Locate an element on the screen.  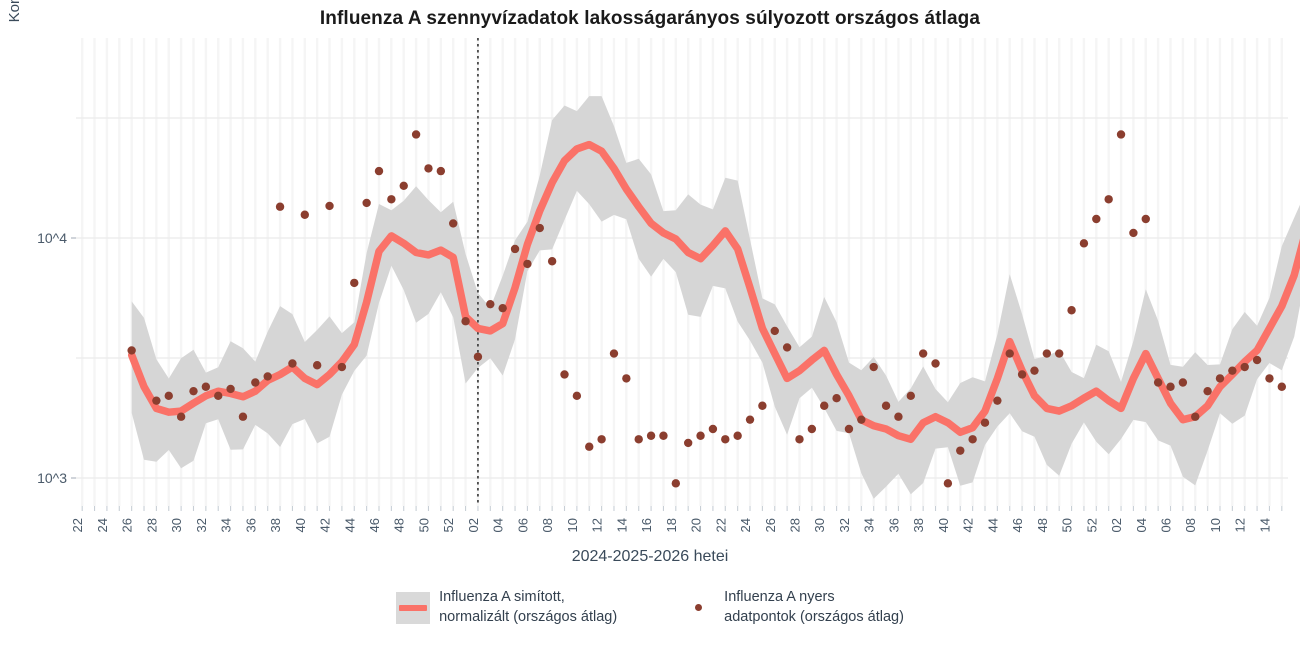
svg-text: 10^4 is located at coordinates (52, 238).